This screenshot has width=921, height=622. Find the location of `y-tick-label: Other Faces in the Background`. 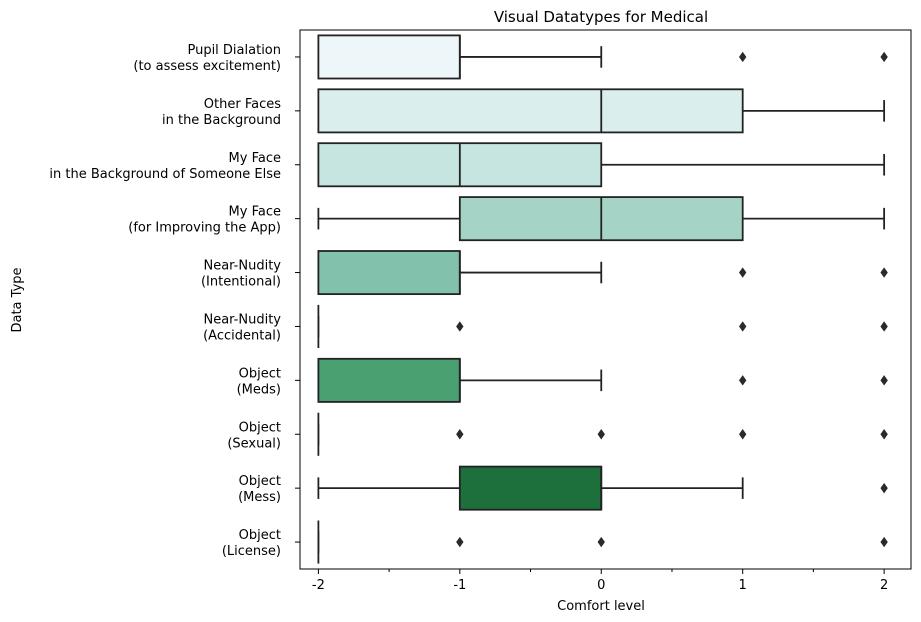

y-tick-label: Other Faces in the Background is located at coordinates (221, 112).